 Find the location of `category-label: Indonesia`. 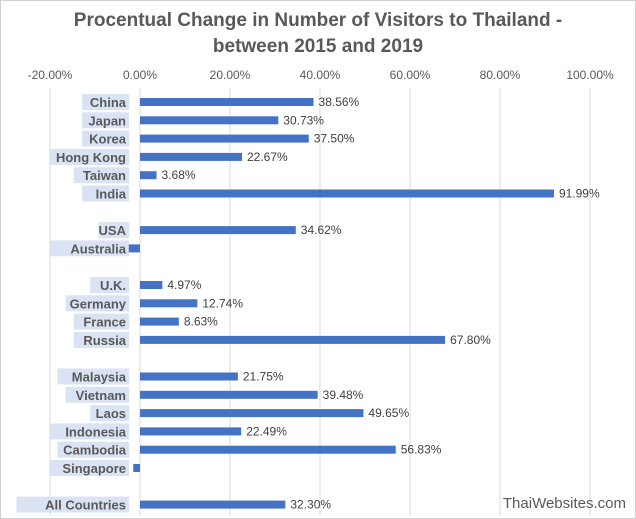

category-label: Indonesia is located at coordinates (95, 431).